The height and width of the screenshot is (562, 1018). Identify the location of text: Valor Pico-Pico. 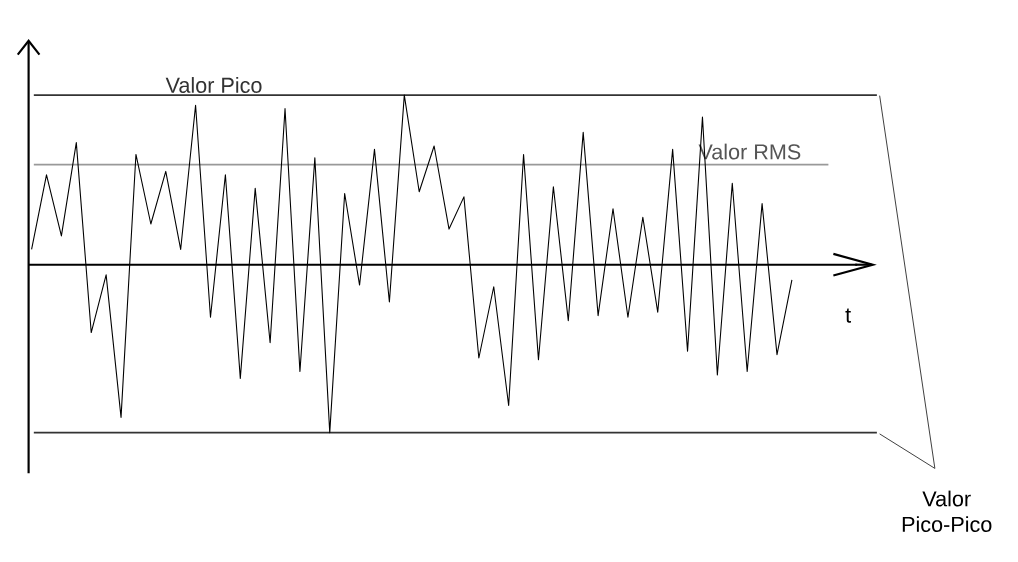
(947, 511).